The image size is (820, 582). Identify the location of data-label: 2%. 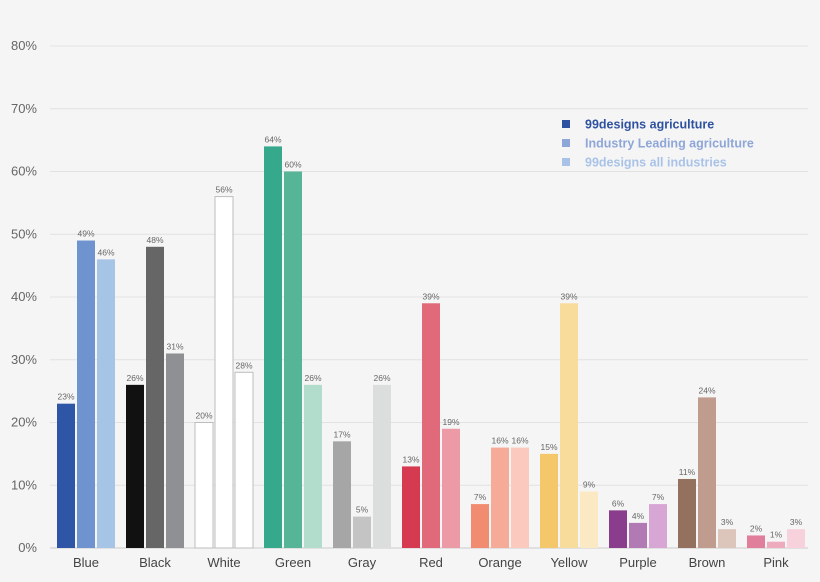
(756, 528).